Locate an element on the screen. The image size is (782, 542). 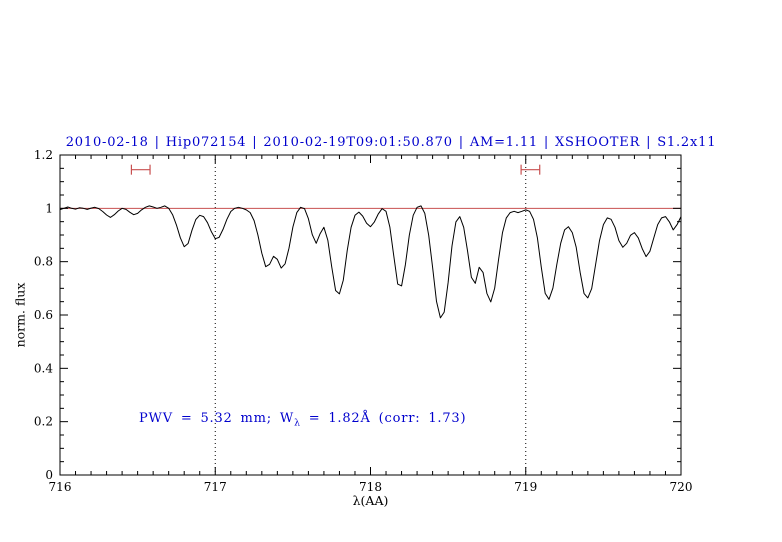
x-axis-label: λ(AA) is located at coordinates (370, 500).